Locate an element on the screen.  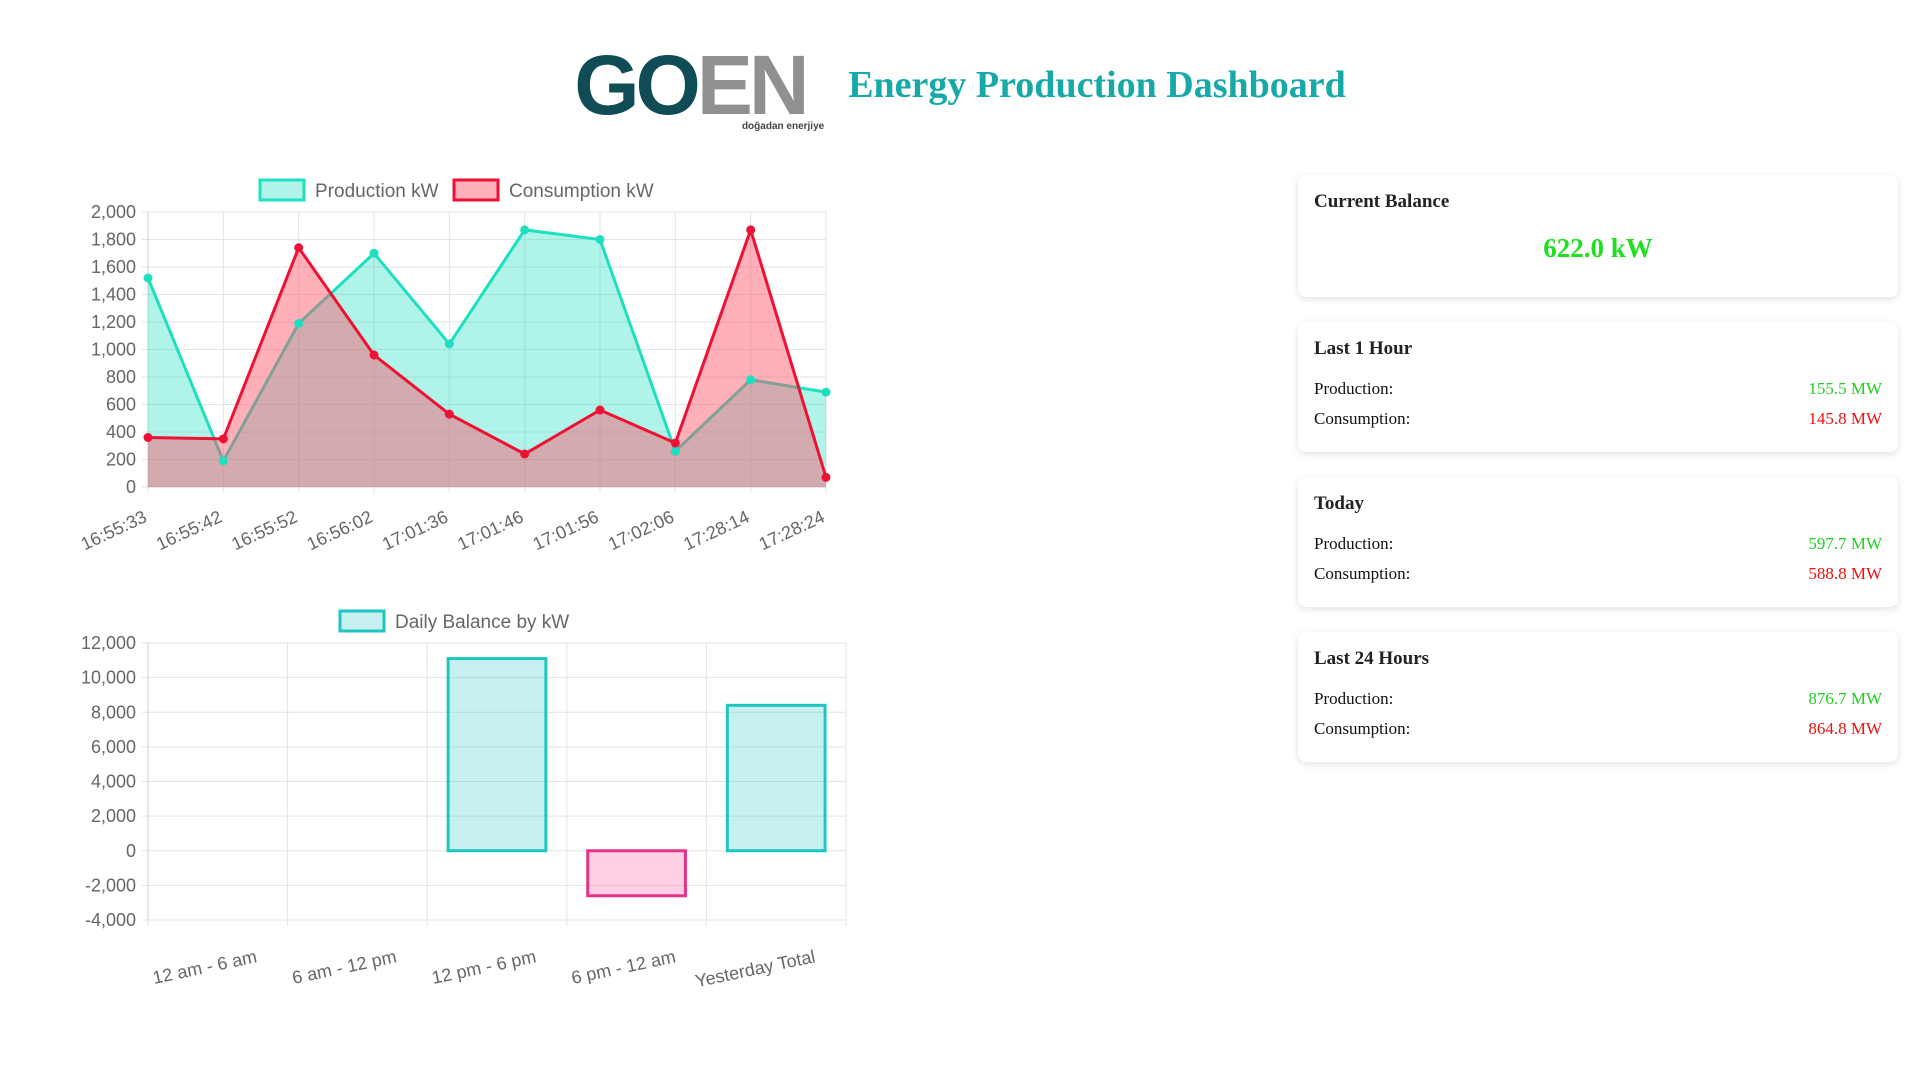
production-row: Production: 876.7 MW is located at coordinates (1598, 699).